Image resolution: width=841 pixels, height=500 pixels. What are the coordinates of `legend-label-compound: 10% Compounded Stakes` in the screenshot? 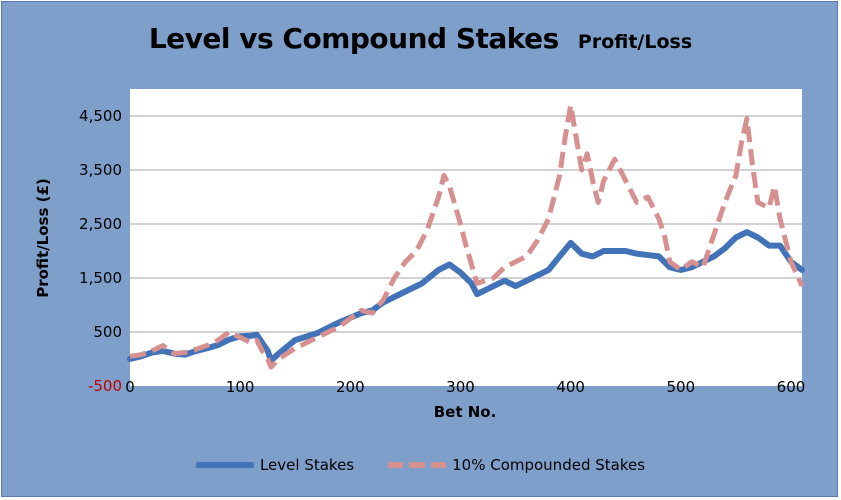 It's located at (549, 465).